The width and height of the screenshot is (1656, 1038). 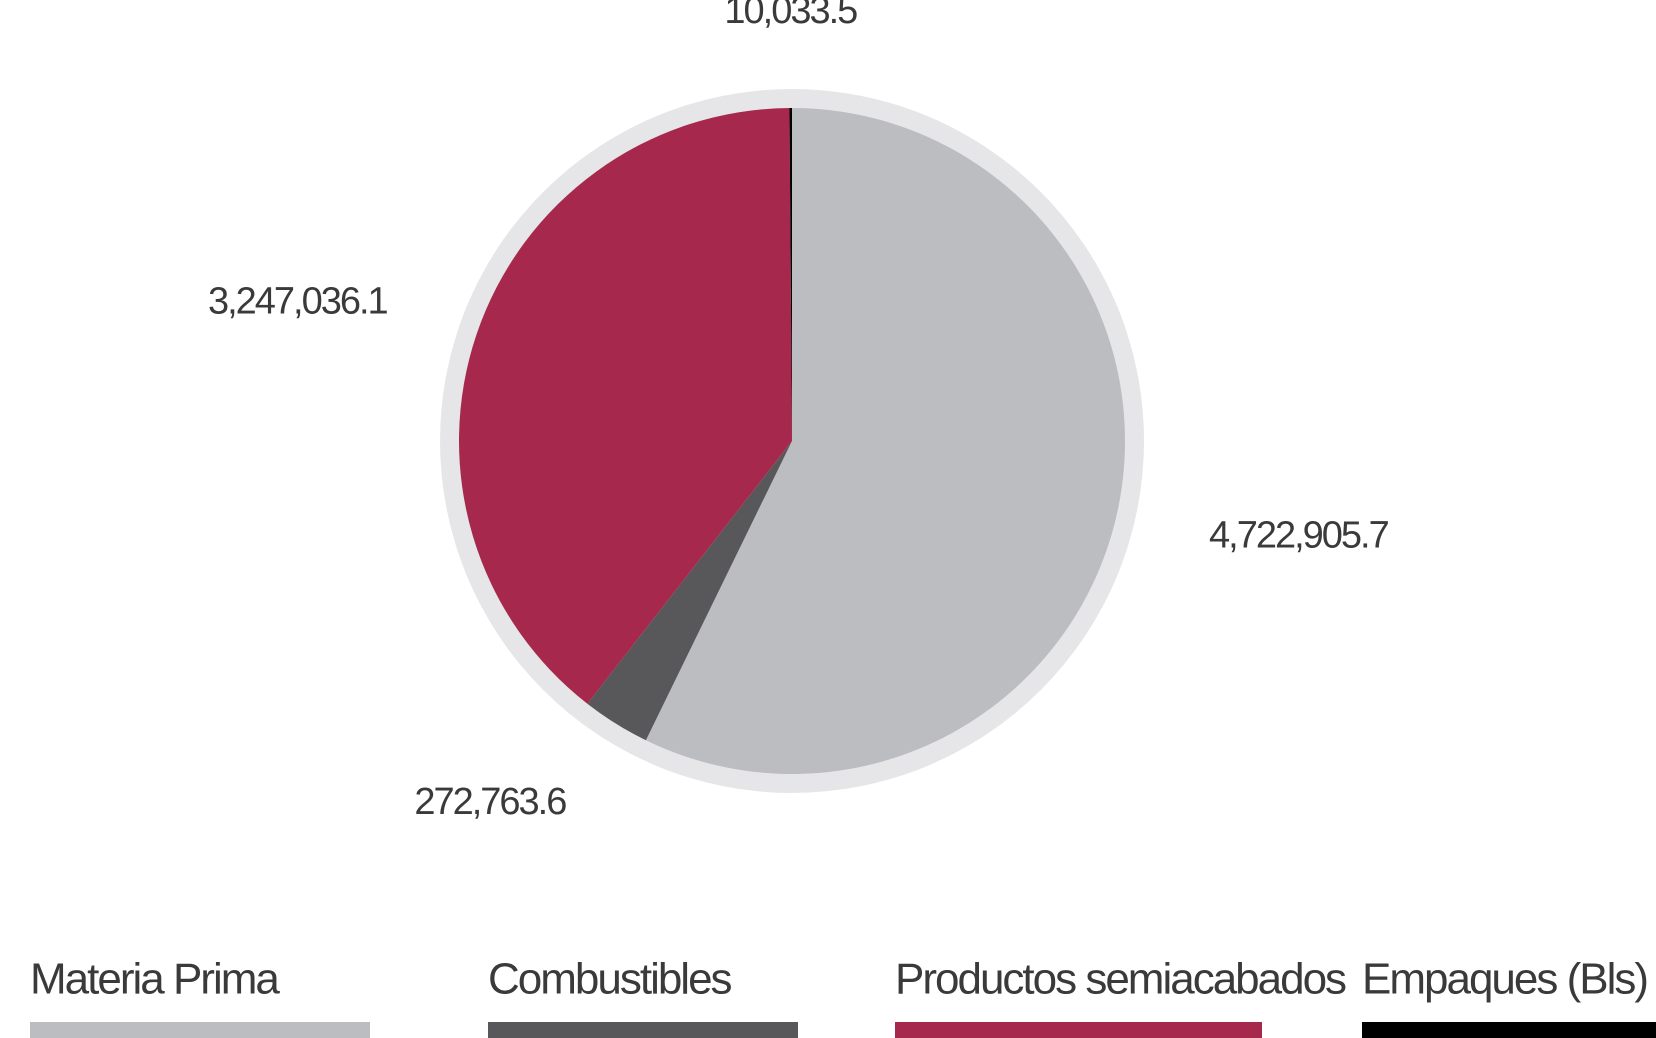 What do you see at coordinates (1299, 535) in the screenshot?
I see `value-label: 4,722,905.7` at bounding box center [1299, 535].